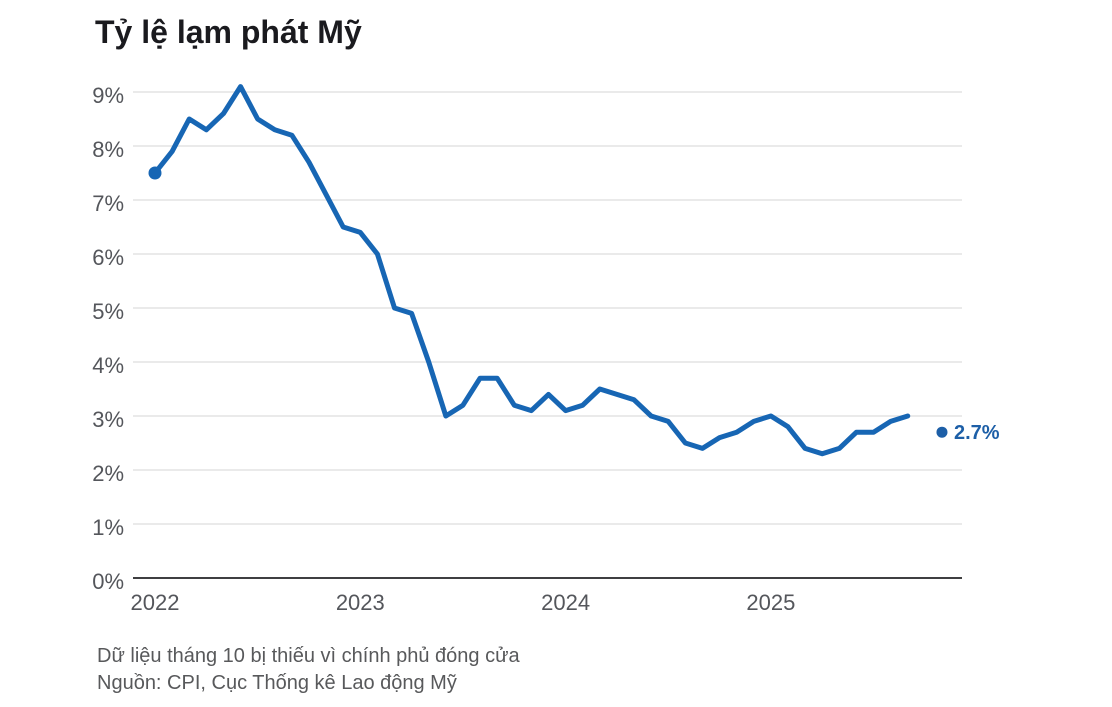 This screenshot has height=707, width=1112. I want to click on x-tick-label: 2022, so click(155, 602).